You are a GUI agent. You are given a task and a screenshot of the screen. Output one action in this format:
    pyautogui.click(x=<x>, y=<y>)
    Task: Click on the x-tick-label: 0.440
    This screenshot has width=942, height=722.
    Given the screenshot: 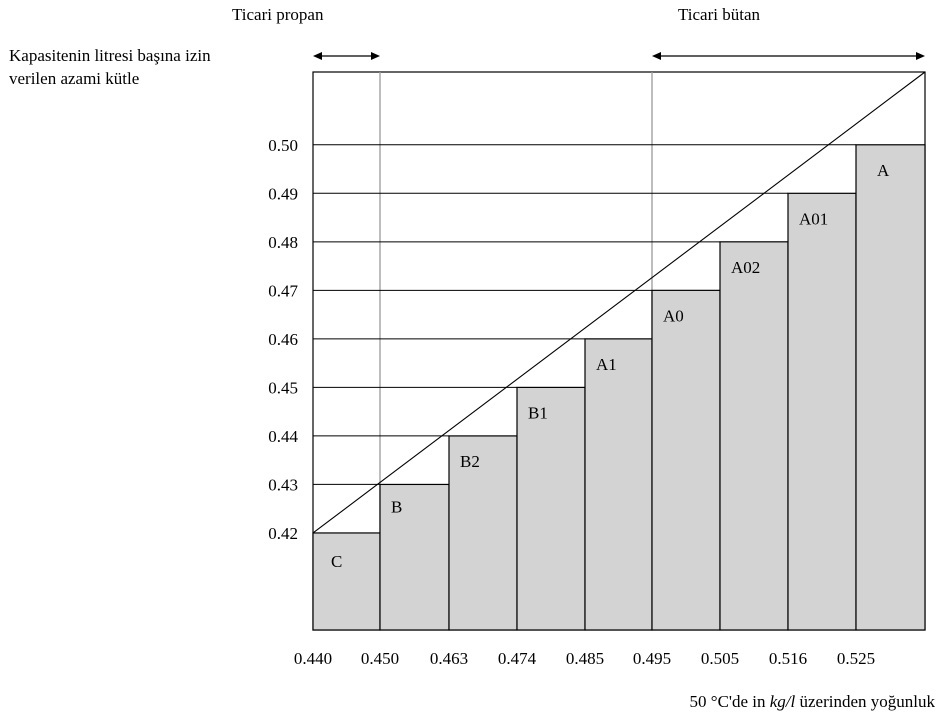 What is the action you would take?
    pyautogui.click(x=313, y=658)
    